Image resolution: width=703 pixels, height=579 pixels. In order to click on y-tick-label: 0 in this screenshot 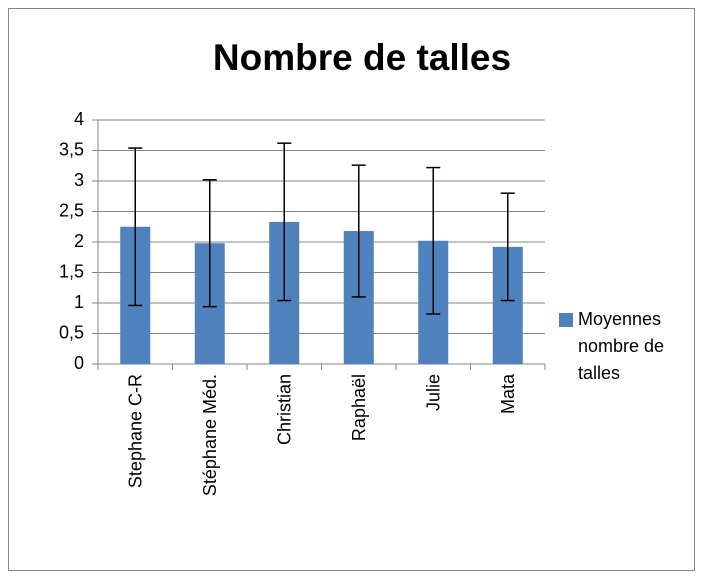, I will do `click(79, 363)`.